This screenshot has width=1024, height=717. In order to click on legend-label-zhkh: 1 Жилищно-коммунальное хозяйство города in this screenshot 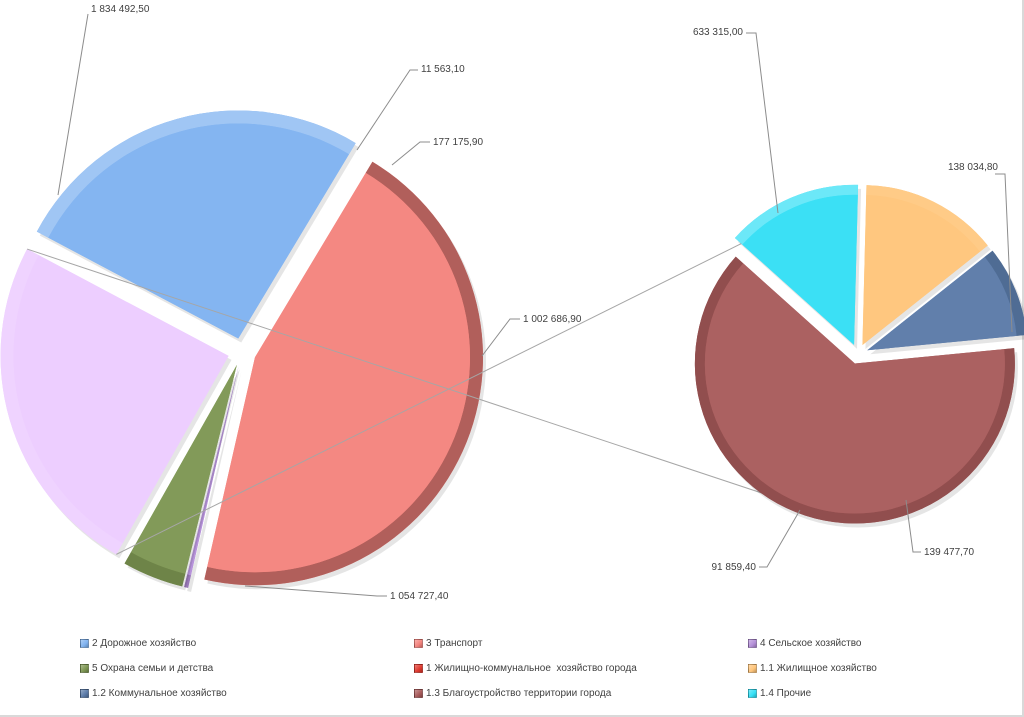, I will do `click(531, 668)`.